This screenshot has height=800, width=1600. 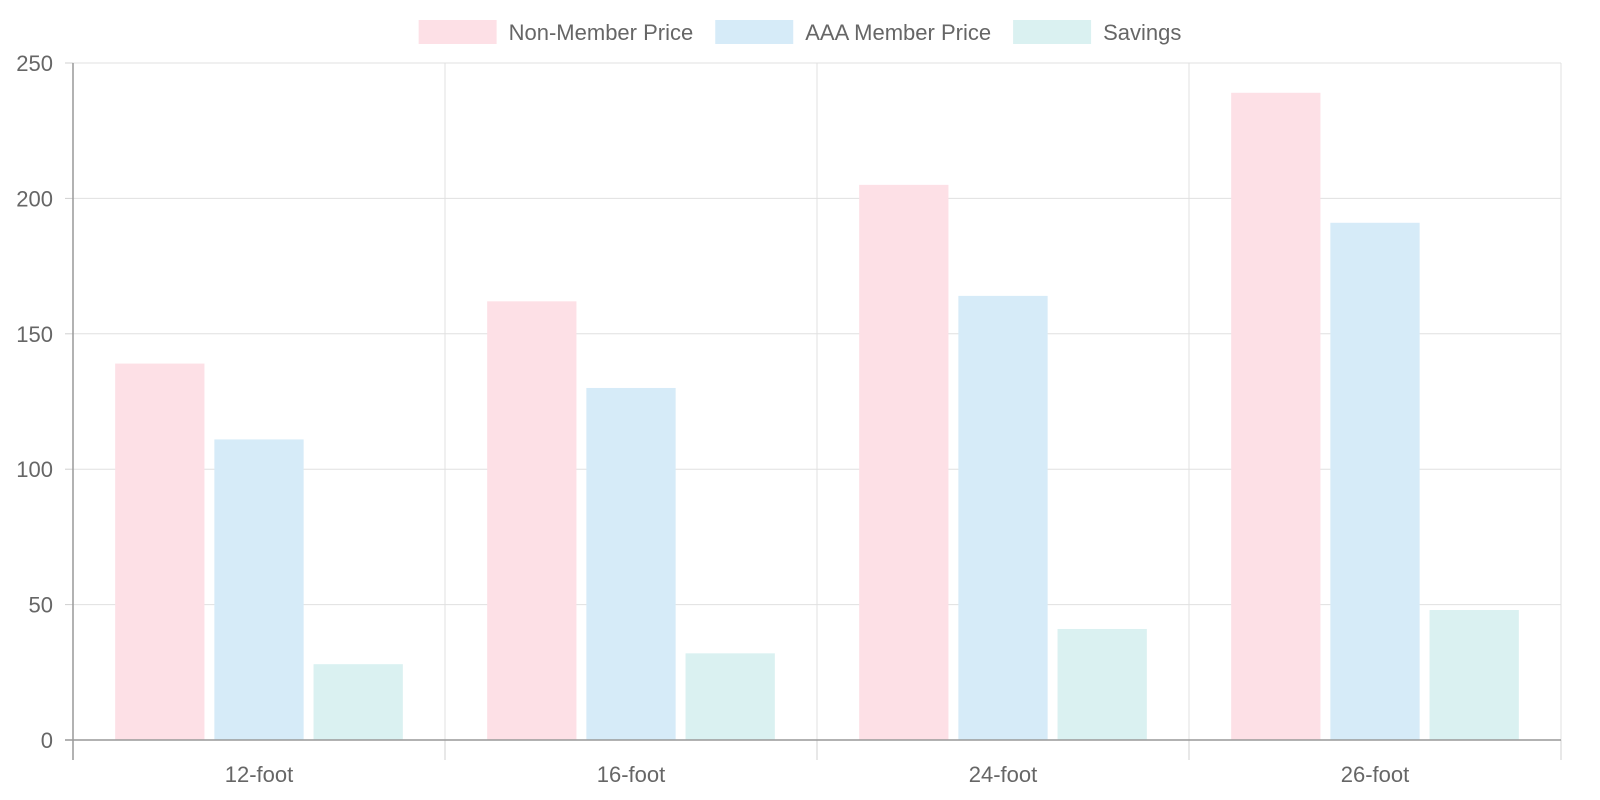 I want to click on legend-label: AAA Member Price, so click(x=898, y=32).